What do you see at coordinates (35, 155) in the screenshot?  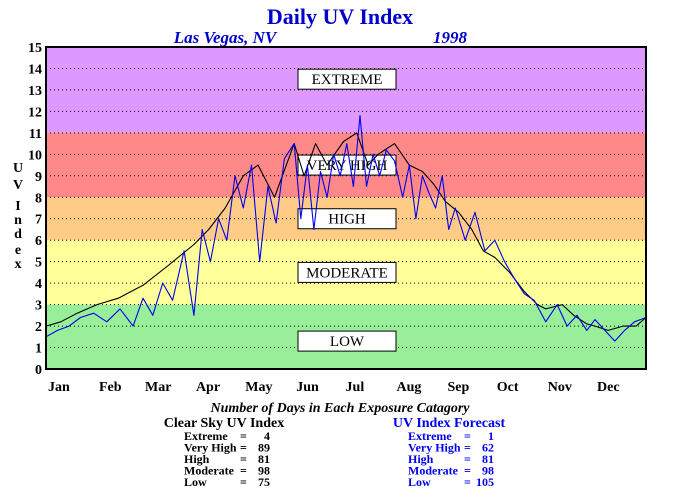 I see `y-tick-label: 10` at bounding box center [35, 155].